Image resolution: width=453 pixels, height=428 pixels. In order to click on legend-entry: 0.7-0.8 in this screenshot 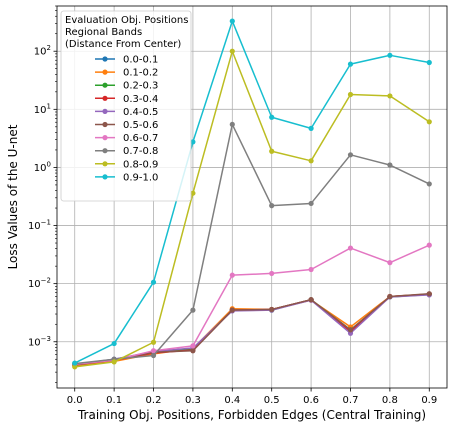, I will do `click(126, 151)`.